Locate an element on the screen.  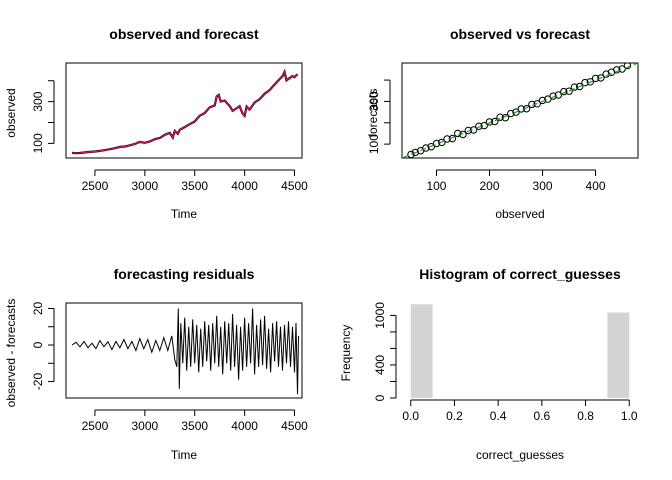
fit-line is located at coordinates (520, 110).